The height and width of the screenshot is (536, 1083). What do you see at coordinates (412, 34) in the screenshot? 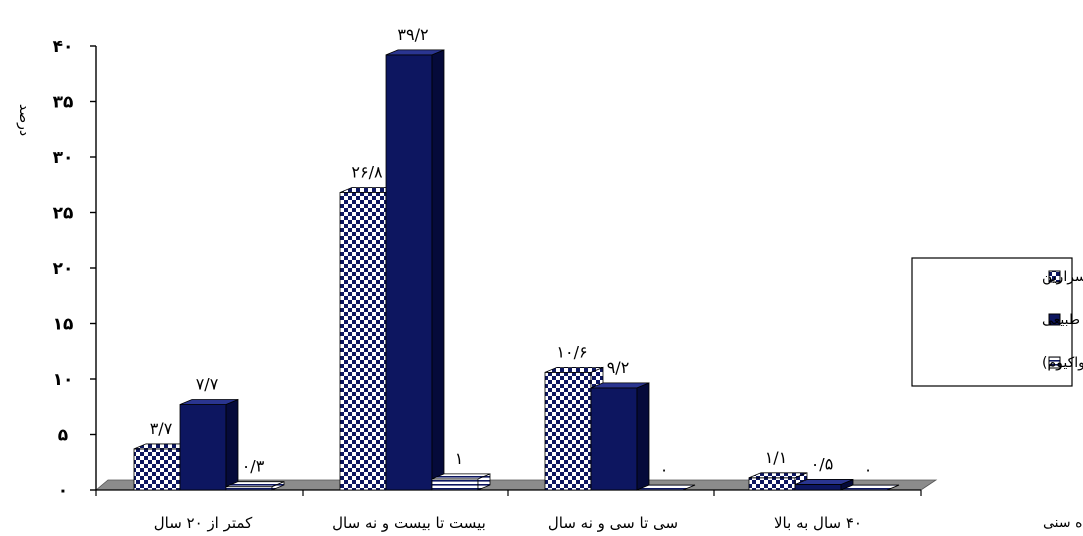
I see `data-label: ۳۹/۲` at bounding box center [412, 34].